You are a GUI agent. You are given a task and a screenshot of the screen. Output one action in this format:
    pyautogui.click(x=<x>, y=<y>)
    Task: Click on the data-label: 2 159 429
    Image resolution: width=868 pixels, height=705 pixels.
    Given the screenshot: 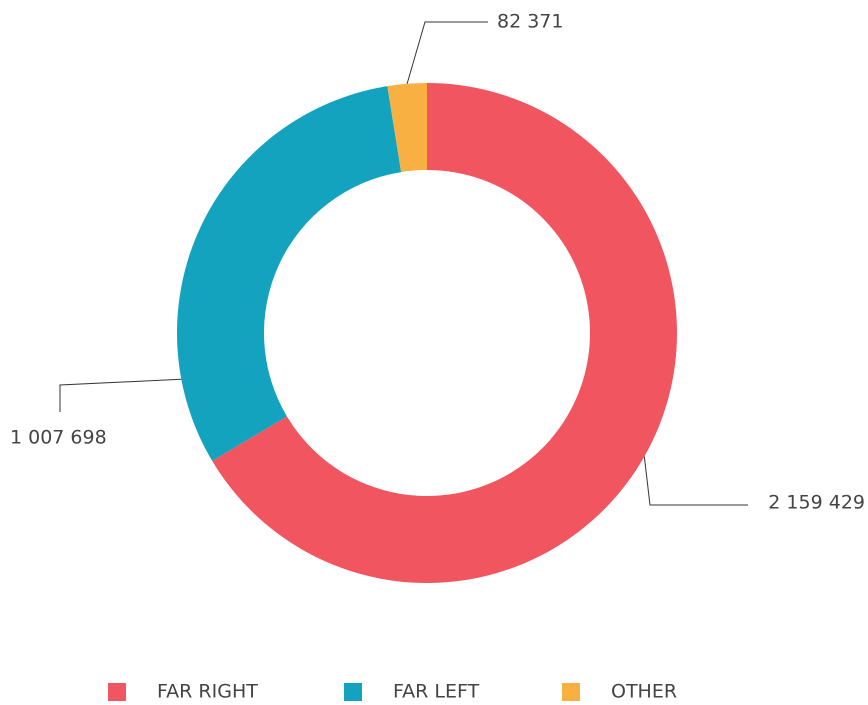 What is the action you would take?
    pyautogui.click(x=816, y=503)
    